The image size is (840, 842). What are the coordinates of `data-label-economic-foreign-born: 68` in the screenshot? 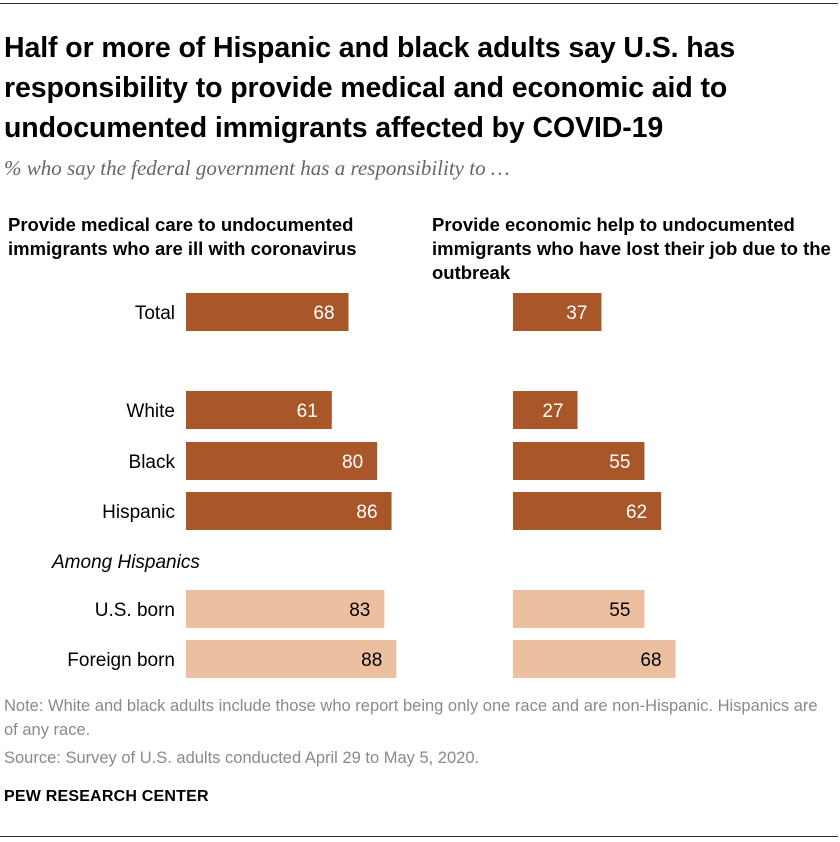 It's located at (650, 660).